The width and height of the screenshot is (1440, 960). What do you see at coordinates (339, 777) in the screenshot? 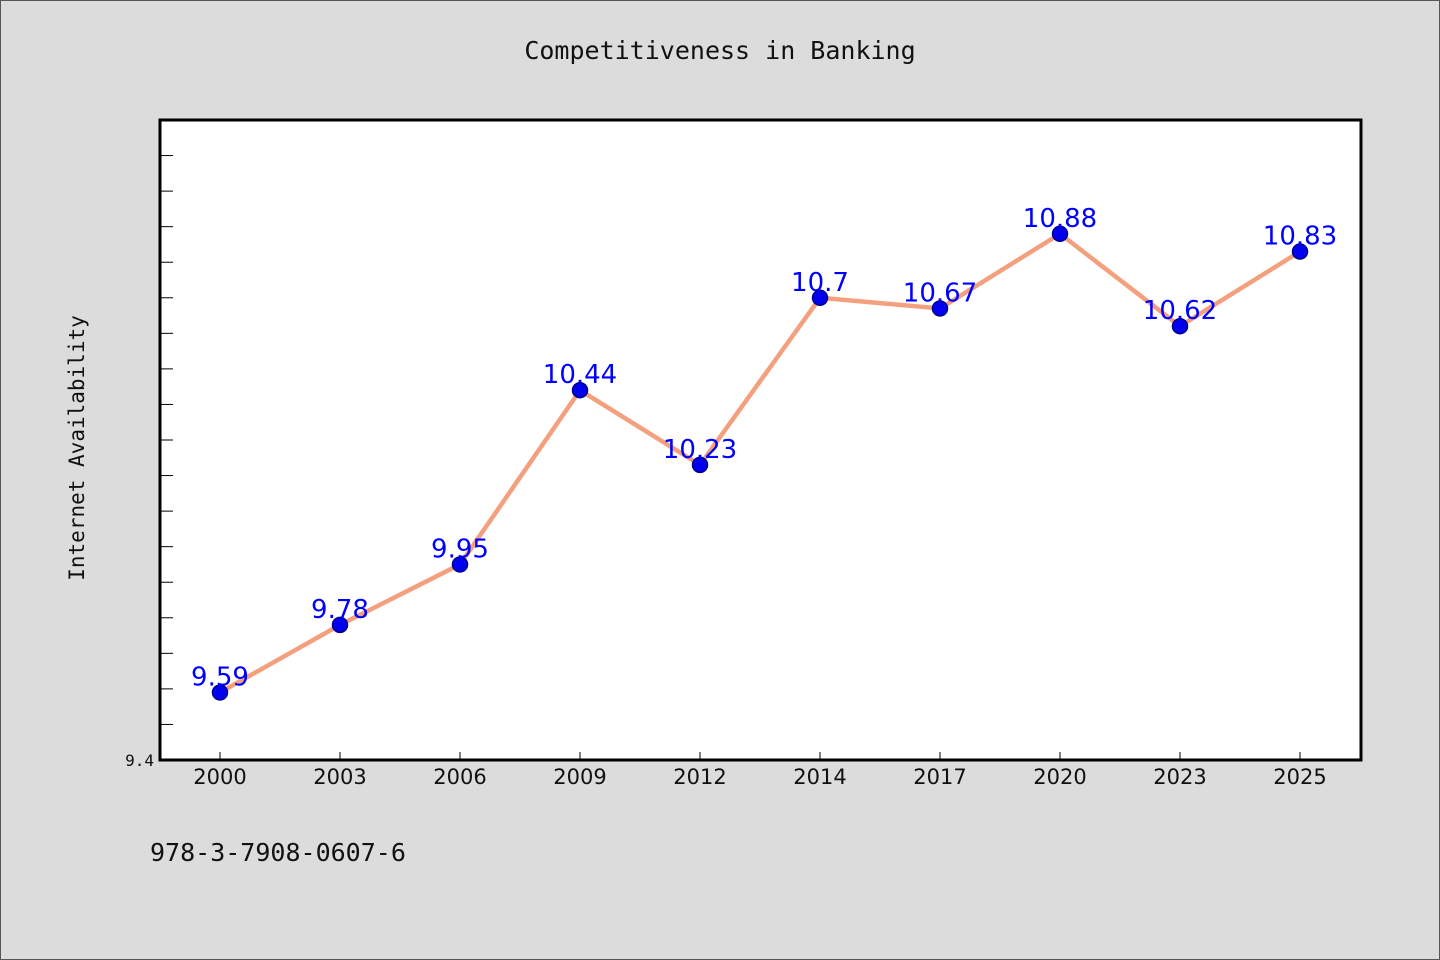
I see `x-tick-label: 2003` at bounding box center [339, 777].